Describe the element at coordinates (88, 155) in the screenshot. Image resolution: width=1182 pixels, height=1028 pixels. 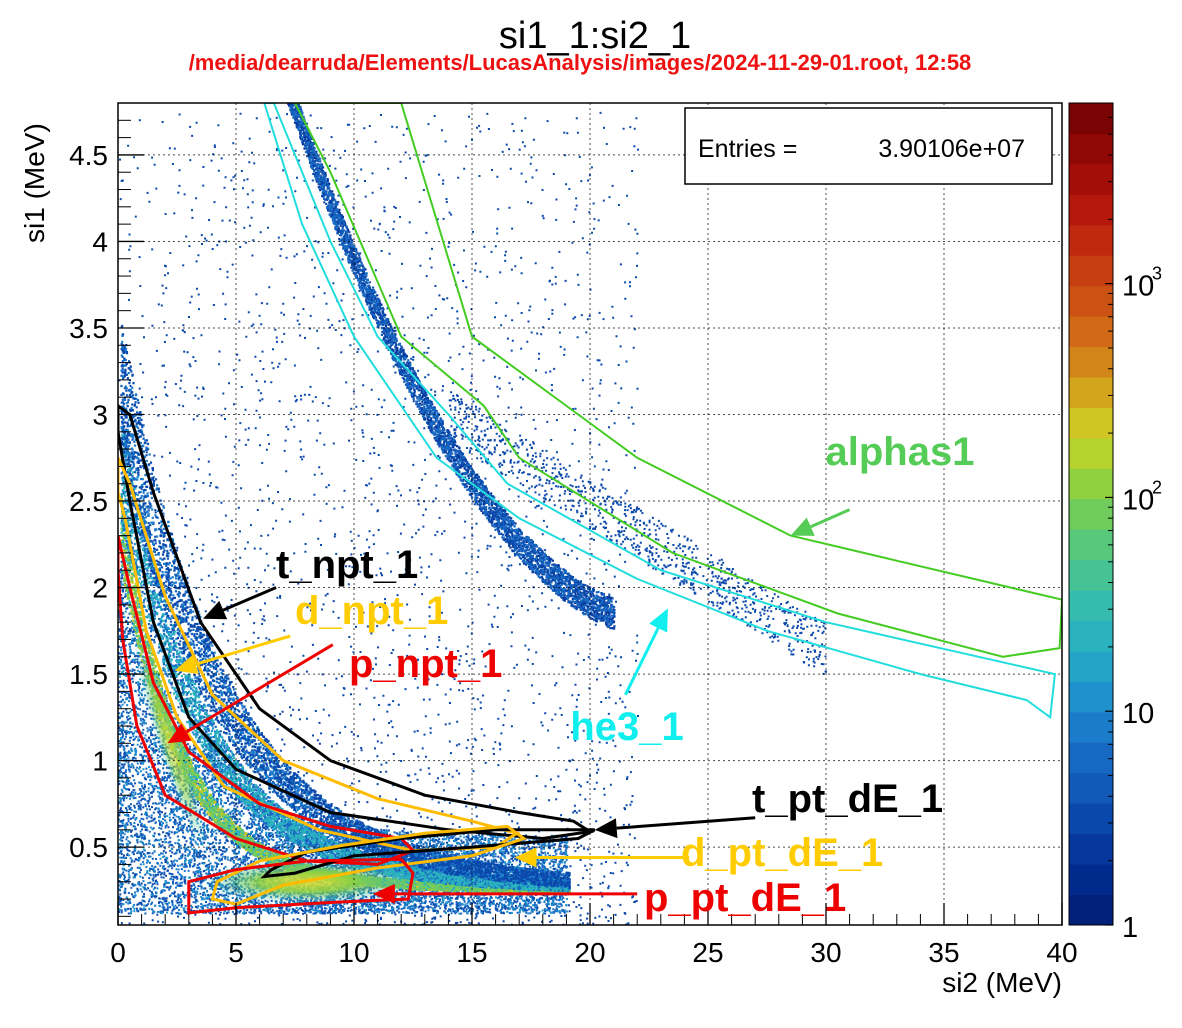
I see `y-tick-label: 4.5` at that location.